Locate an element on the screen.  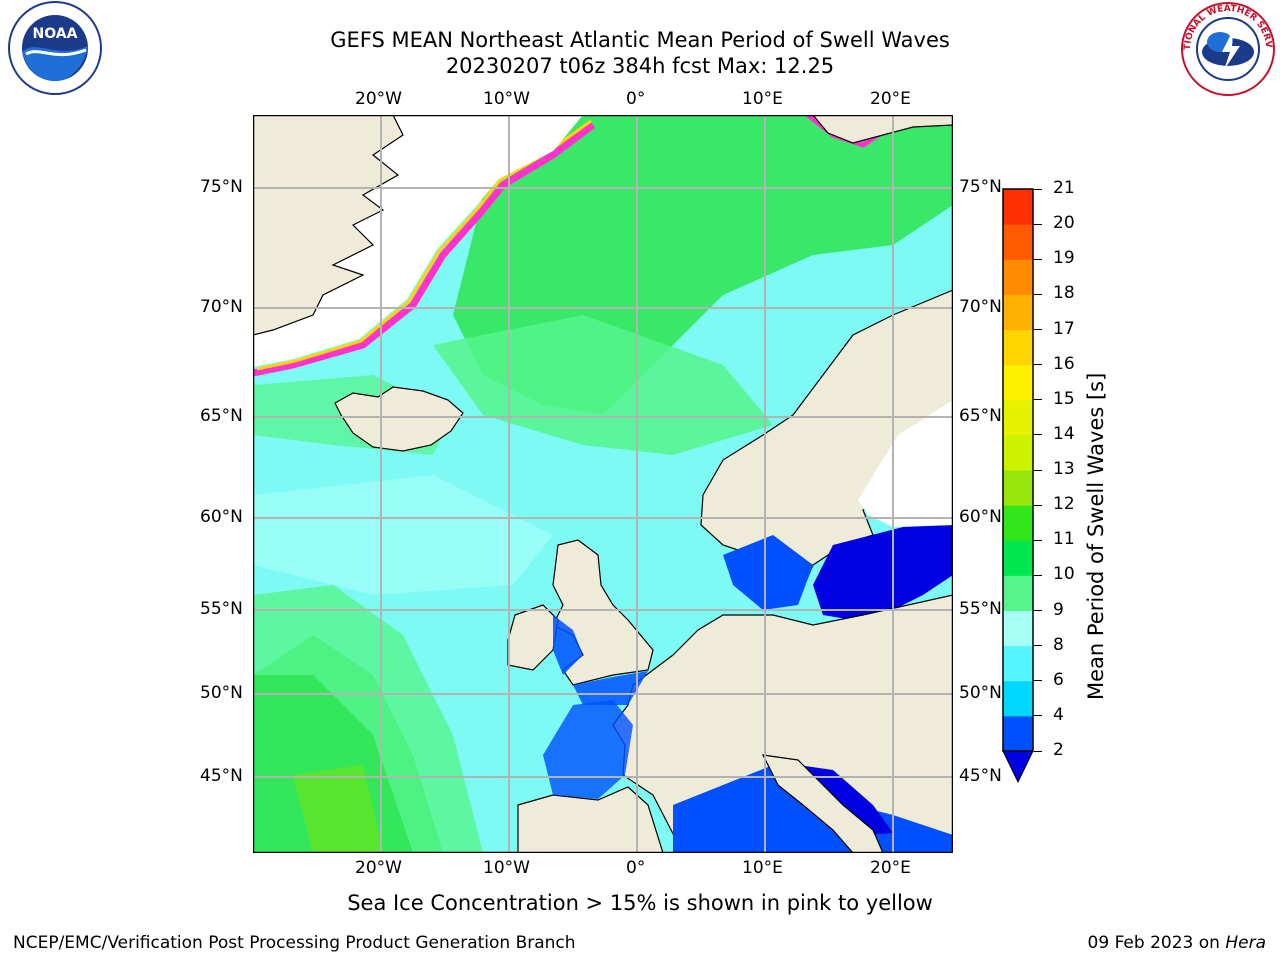
colorbar-frame is located at coordinates (1018, 470).